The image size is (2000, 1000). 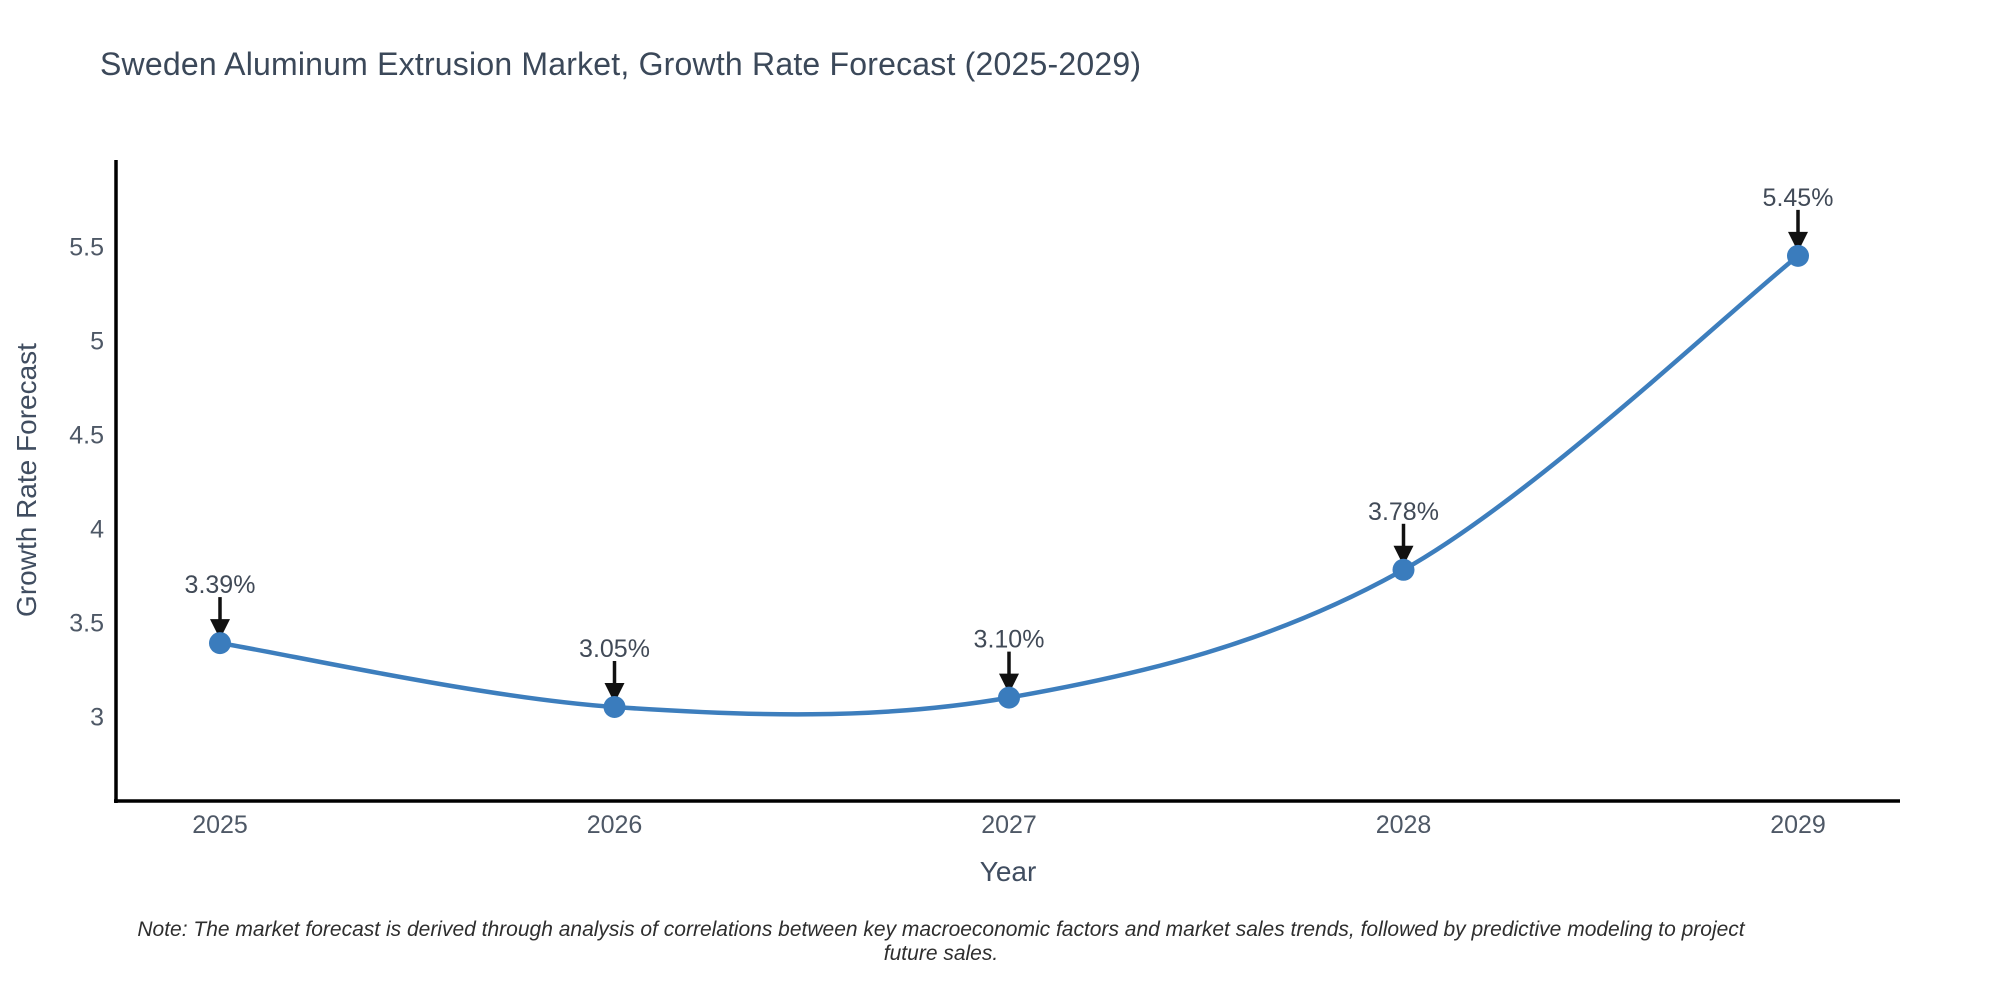 What do you see at coordinates (97, 341) in the screenshot?
I see `y-tick-label: 5` at bounding box center [97, 341].